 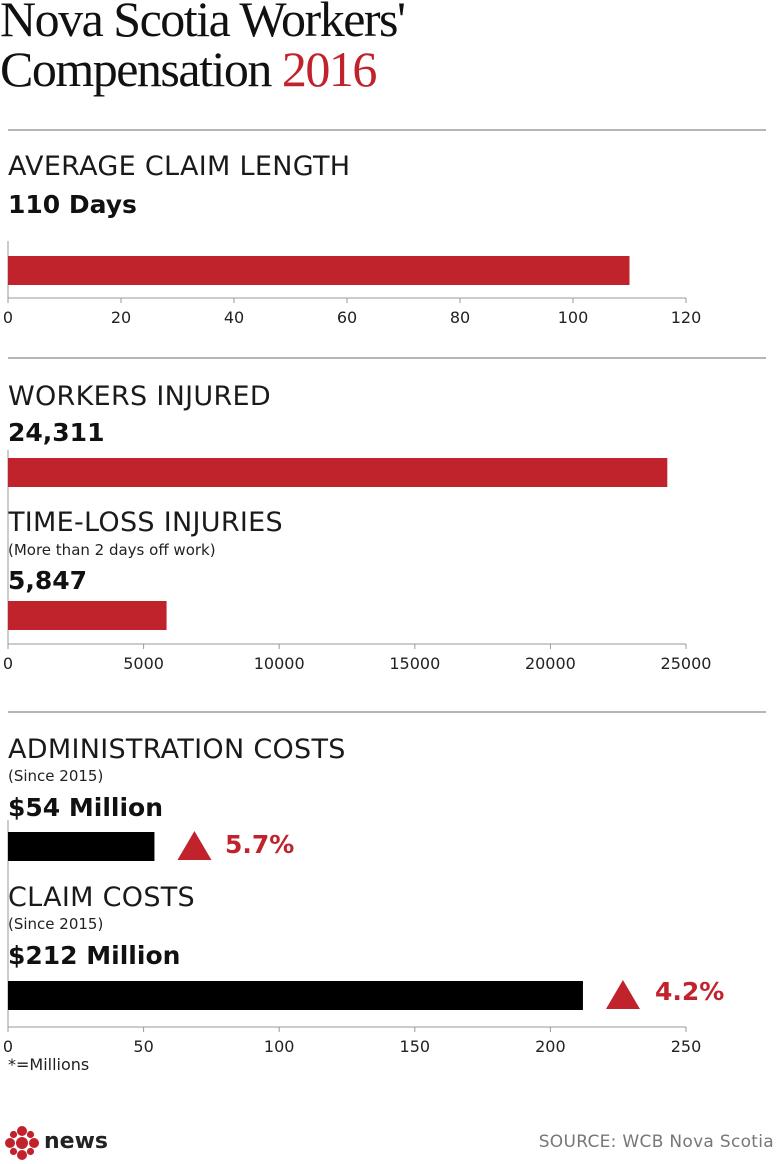 I want to click on workers-injured-title: WORKERS INJURED, so click(x=139, y=396).